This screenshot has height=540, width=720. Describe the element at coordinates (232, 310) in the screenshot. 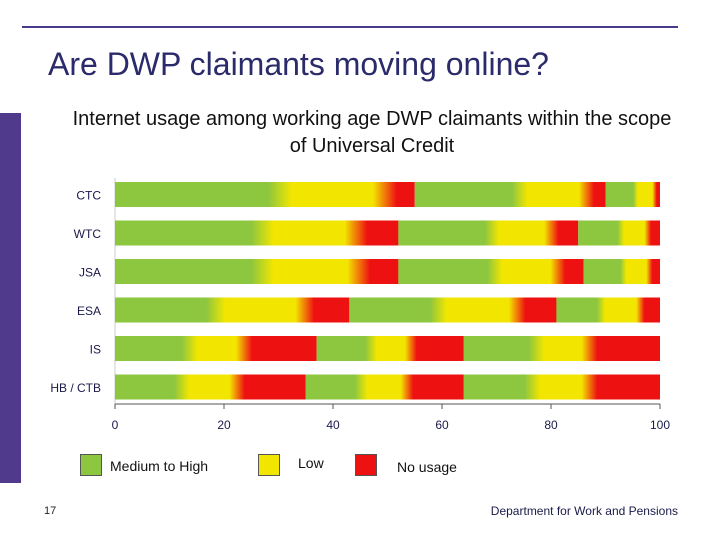

I see `bar-esa-medium-to-high` at that location.